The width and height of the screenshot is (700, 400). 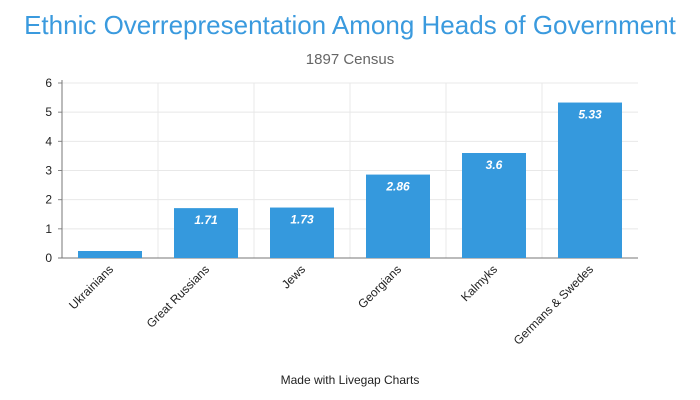 I want to click on y-tick-label: 0, so click(x=48, y=258).